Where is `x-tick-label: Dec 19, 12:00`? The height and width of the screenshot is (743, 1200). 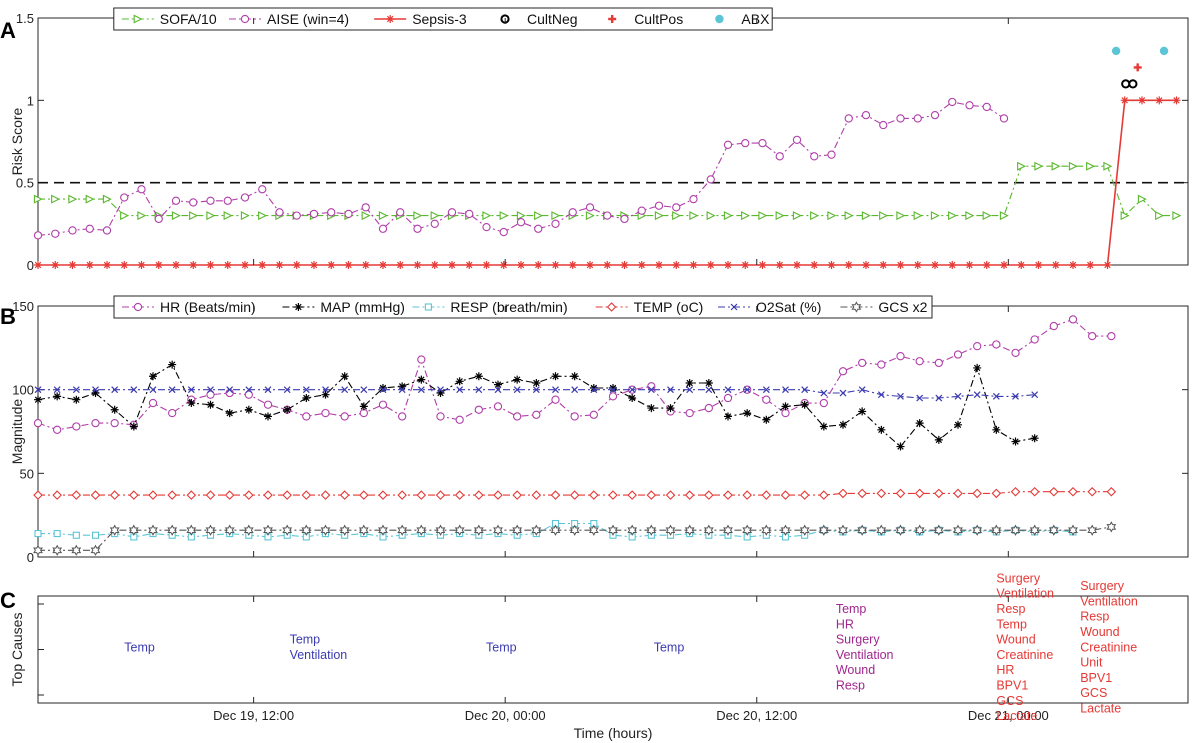
x-tick-label: Dec 19, 12:00 is located at coordinates (253, 715).